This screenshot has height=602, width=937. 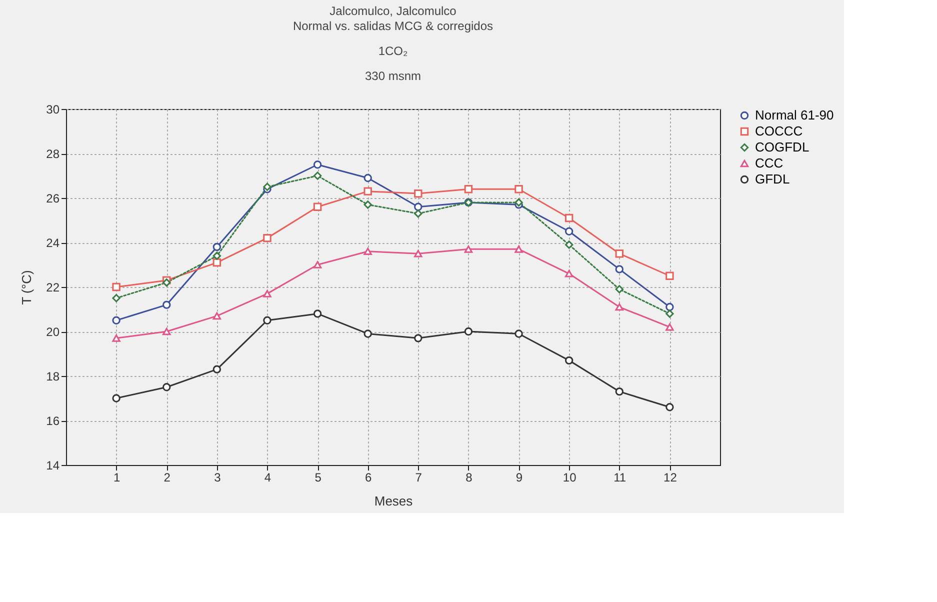 I want to click on x-tick-label: 4, so click(x=268, y=477).